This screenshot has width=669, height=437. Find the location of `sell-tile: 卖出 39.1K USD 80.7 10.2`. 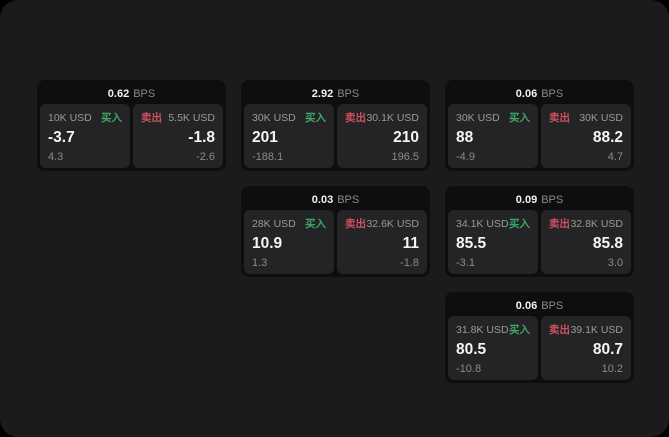

sell-tile: 卖出 39.1K USD 80.7 10.2 is located at coordinates (586, 348).